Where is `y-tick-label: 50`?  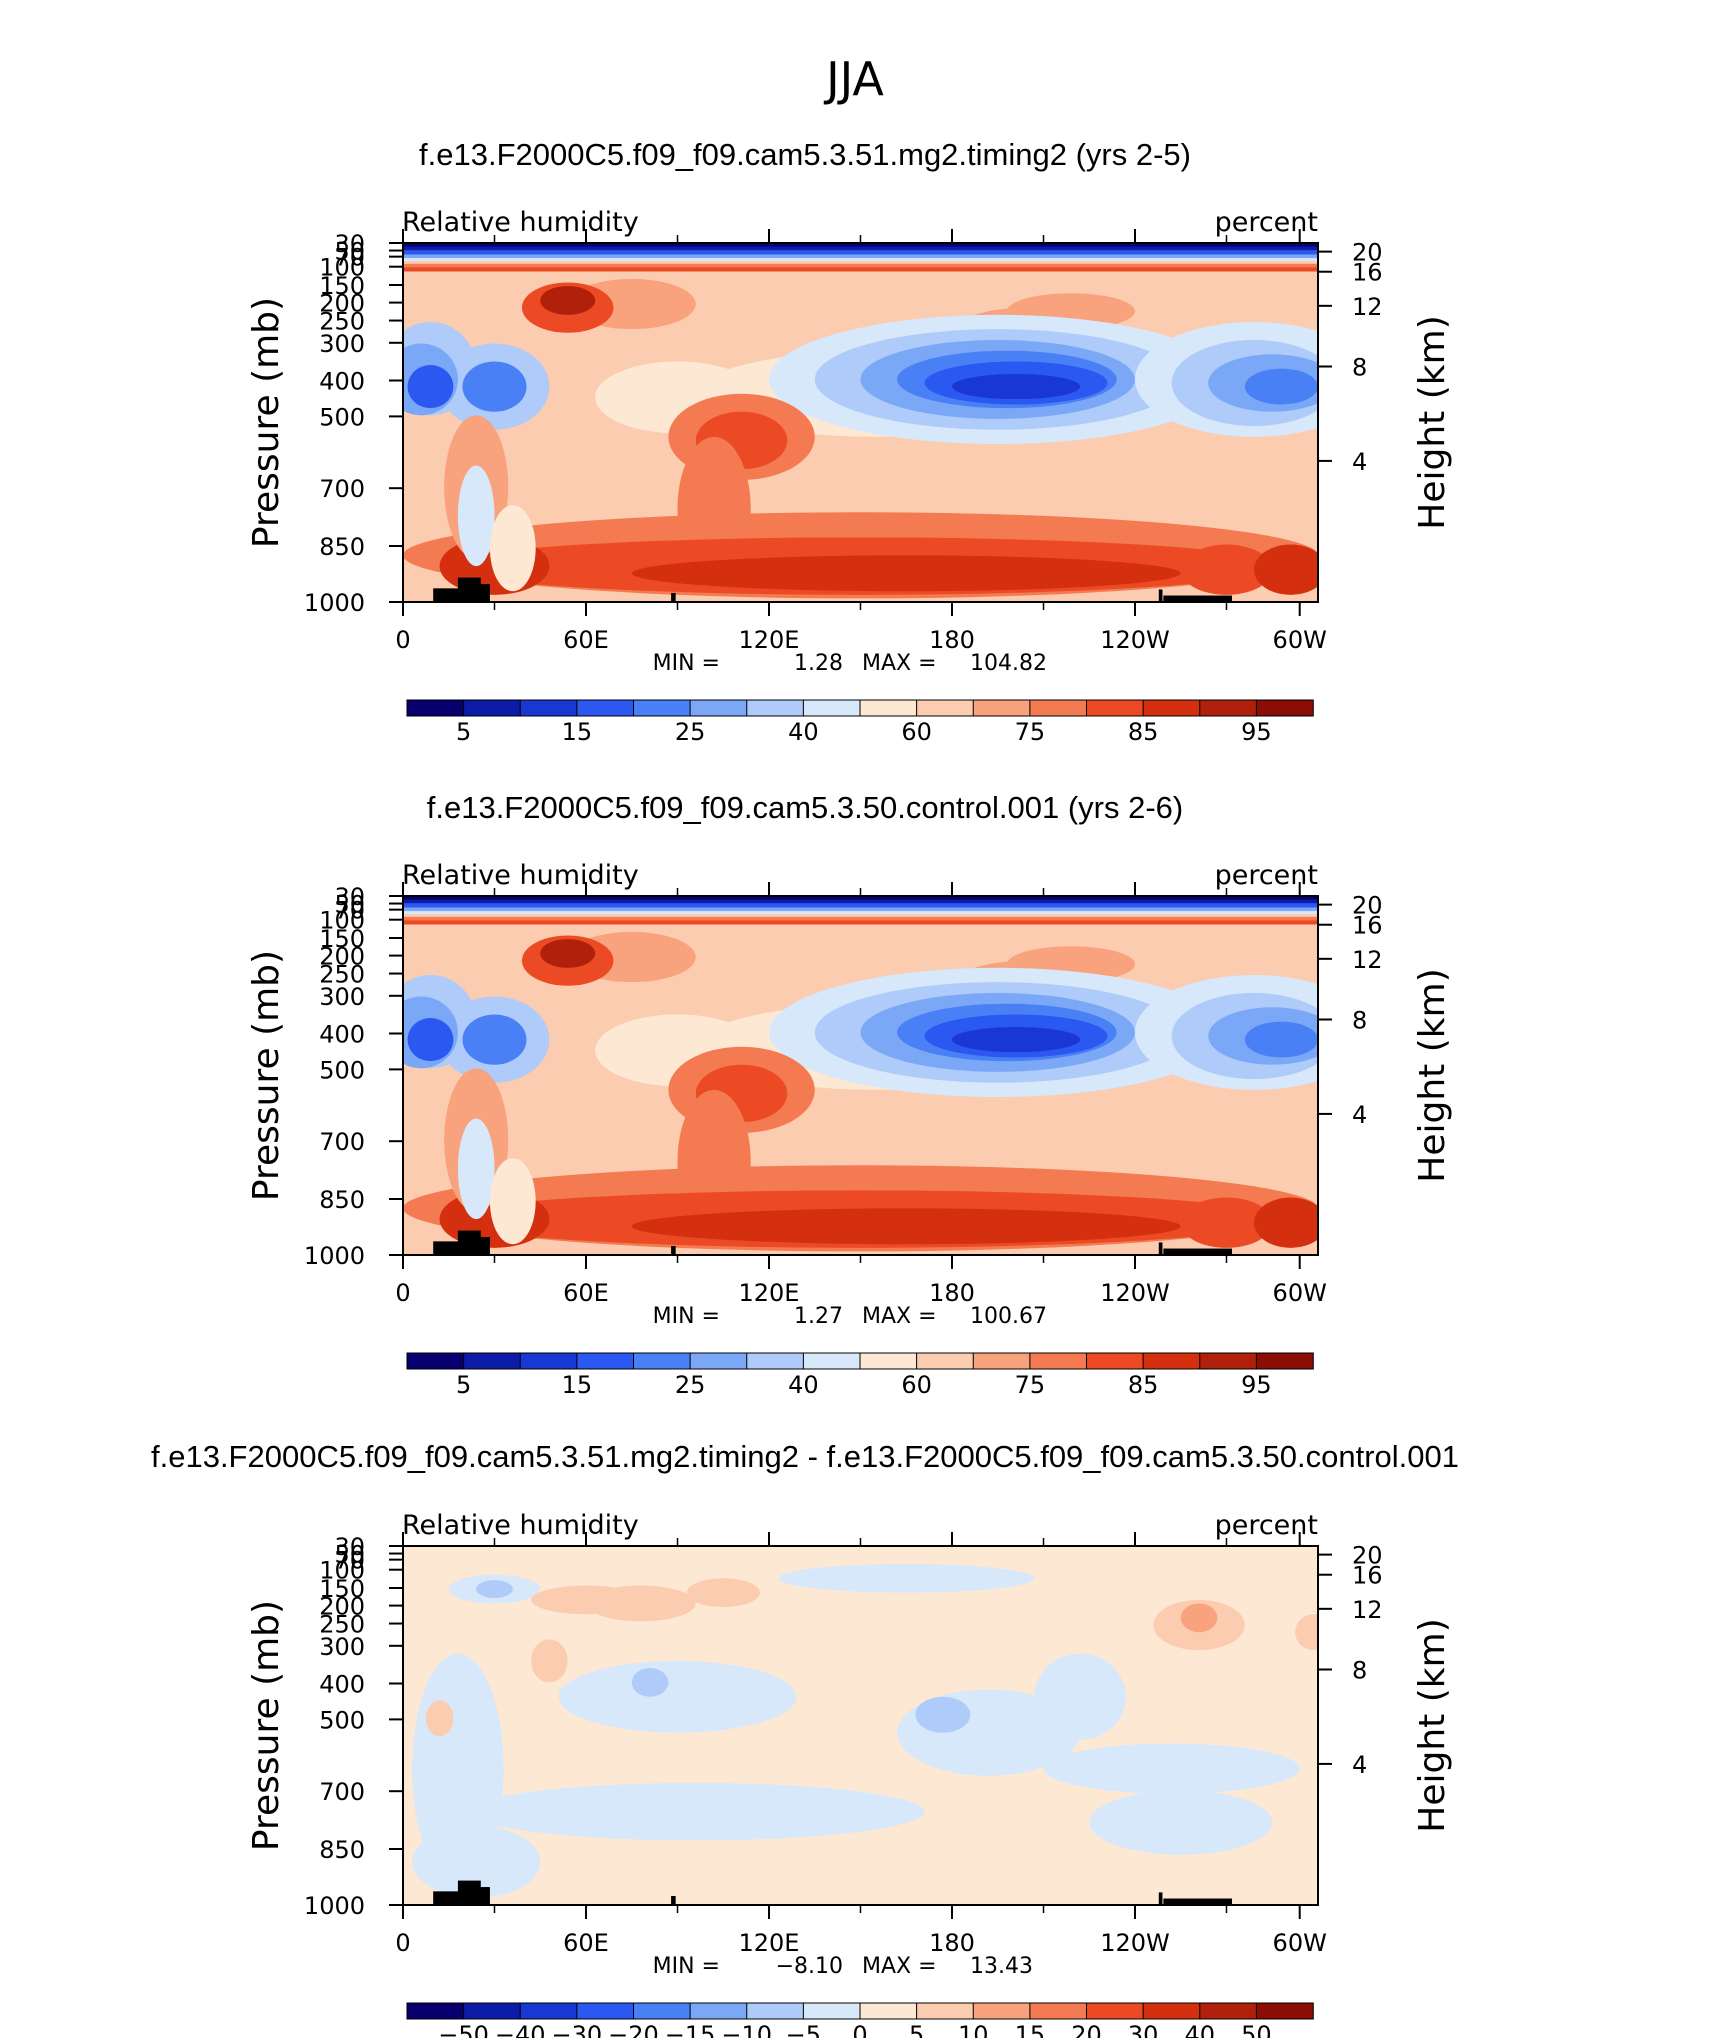
y-tick-label: 50 is located at coordinates (349, 905).